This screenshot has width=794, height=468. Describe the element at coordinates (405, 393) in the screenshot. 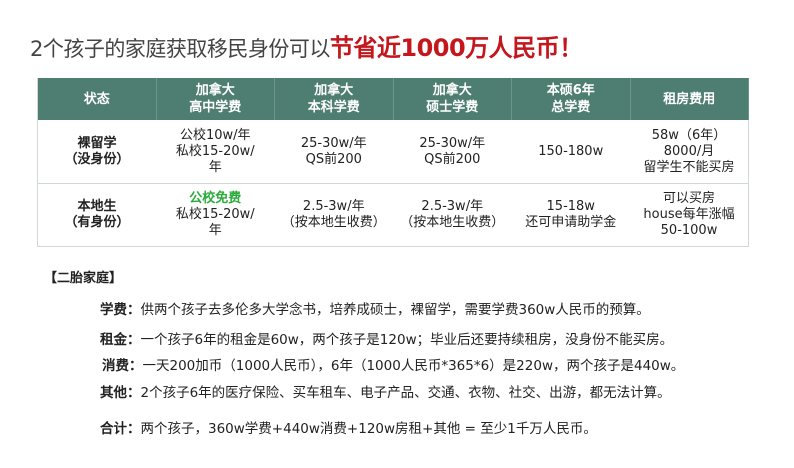

I see `line-text: 2个孩子6年的医疗保险、买车租车、电子产品、交通、衣物、社交、出游，都无法计算。` at that location.